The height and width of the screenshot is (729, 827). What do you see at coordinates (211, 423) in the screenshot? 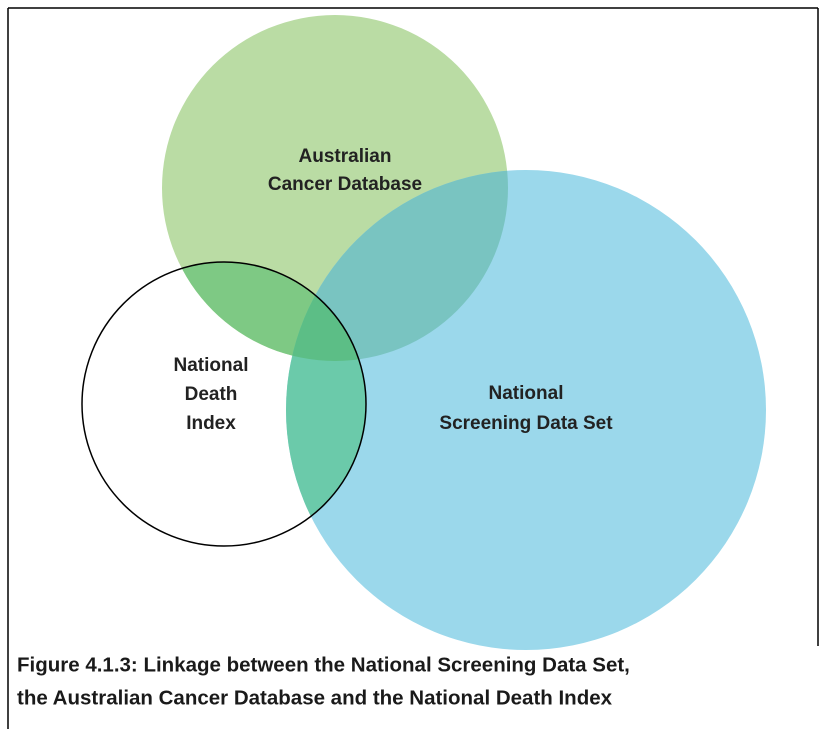
I see `node-label: Index` at bounding box center [211, 423].